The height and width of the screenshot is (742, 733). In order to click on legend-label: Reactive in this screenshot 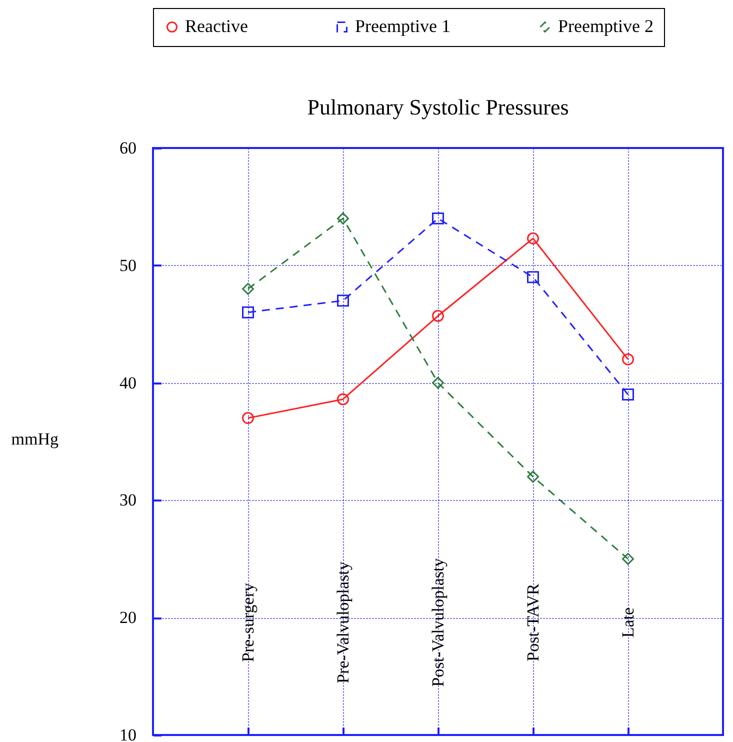, I will do `click(216, 26)`.